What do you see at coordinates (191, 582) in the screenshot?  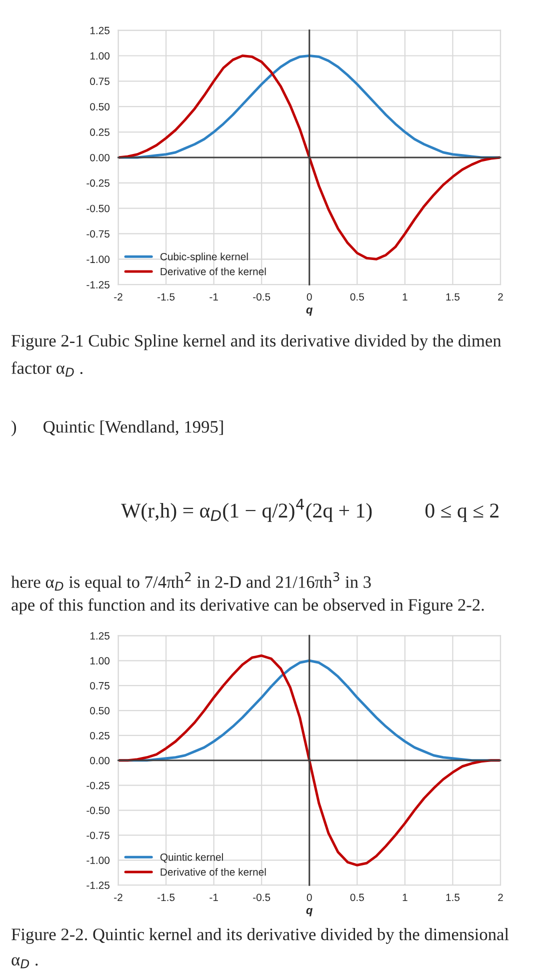 I see `text: here α$_{D}$ is equal to 7/4πh$^{2}$ in 2-D and 21/16πh$^{3}$ in 3` at bounding box center [191, 582].